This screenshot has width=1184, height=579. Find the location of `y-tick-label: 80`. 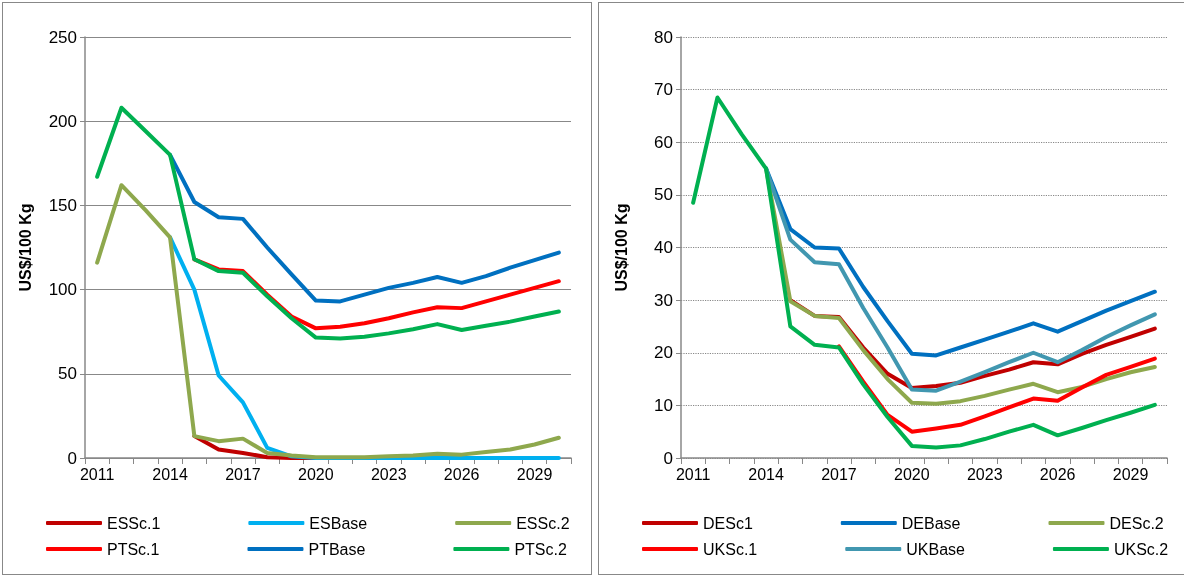

y-tick-label: 80 is located at coordinates (663, 37).